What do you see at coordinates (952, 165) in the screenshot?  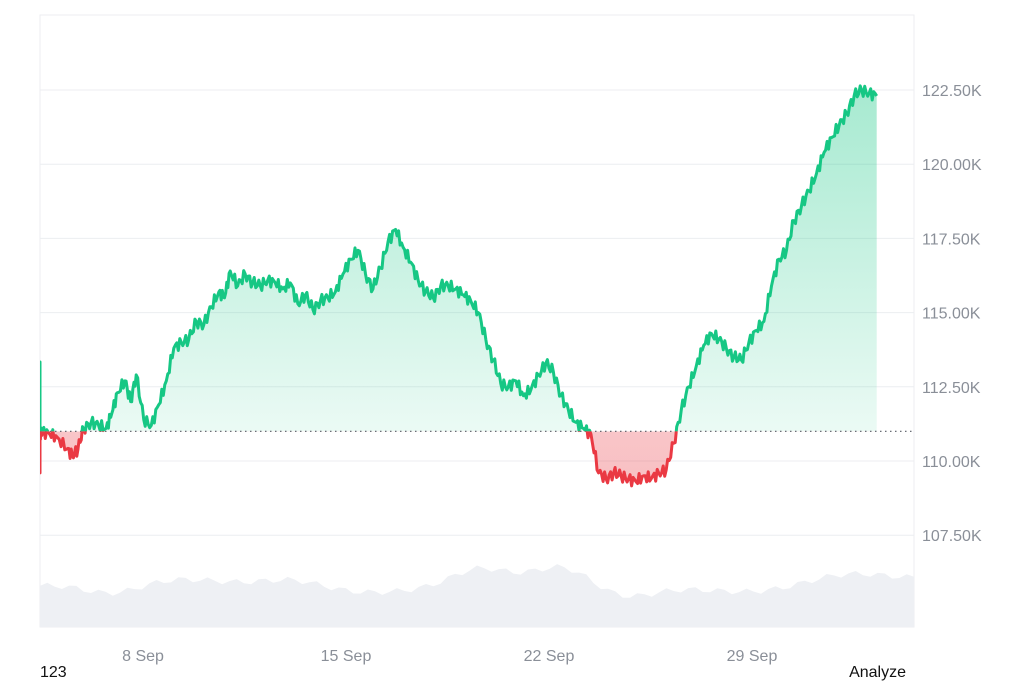 I see `y-tick-label: 120.00K` at bounding box center [952, 165].